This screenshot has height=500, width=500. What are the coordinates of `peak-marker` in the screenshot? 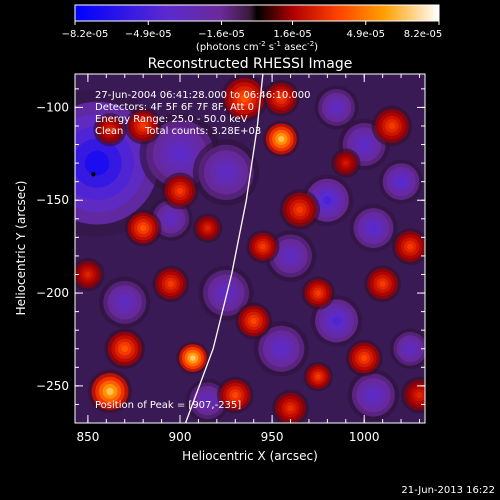 It's located at (93, 174).